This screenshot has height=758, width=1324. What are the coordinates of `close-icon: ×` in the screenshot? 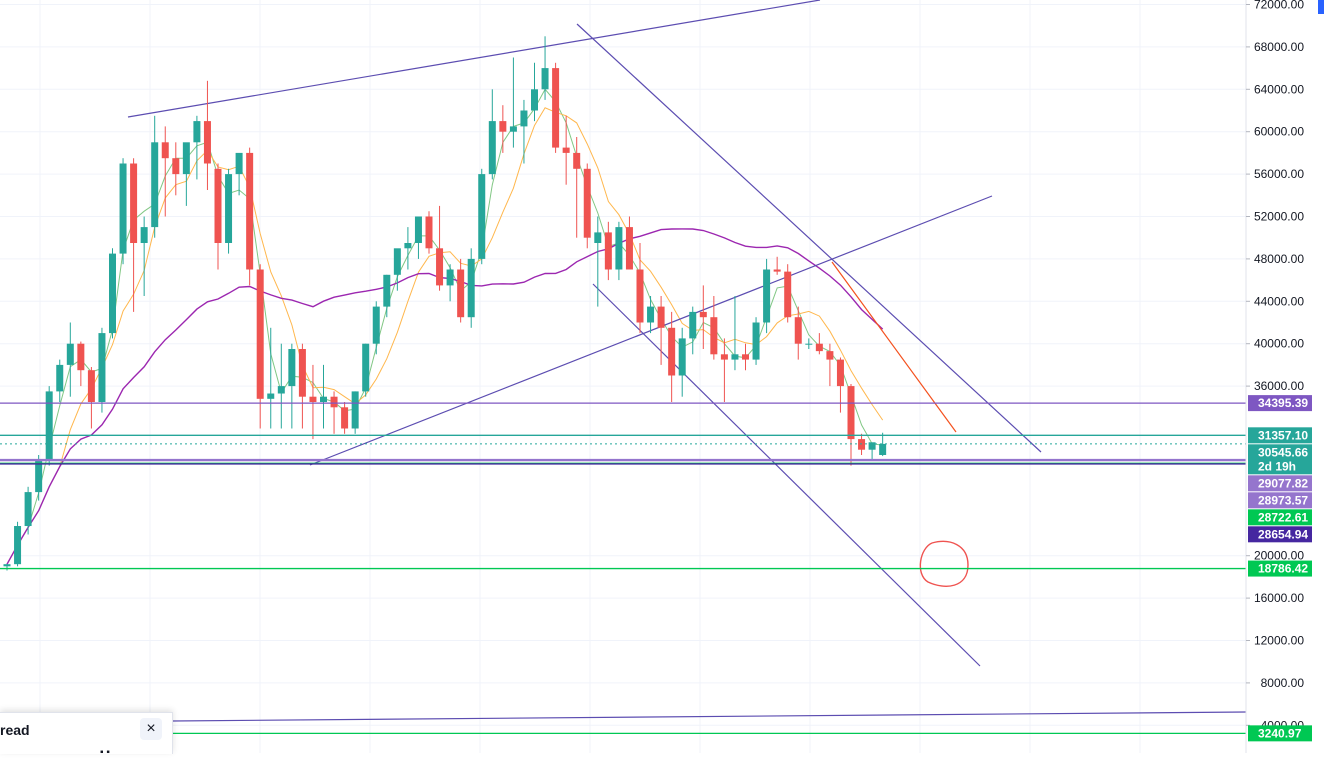 It's located at (151, 729).